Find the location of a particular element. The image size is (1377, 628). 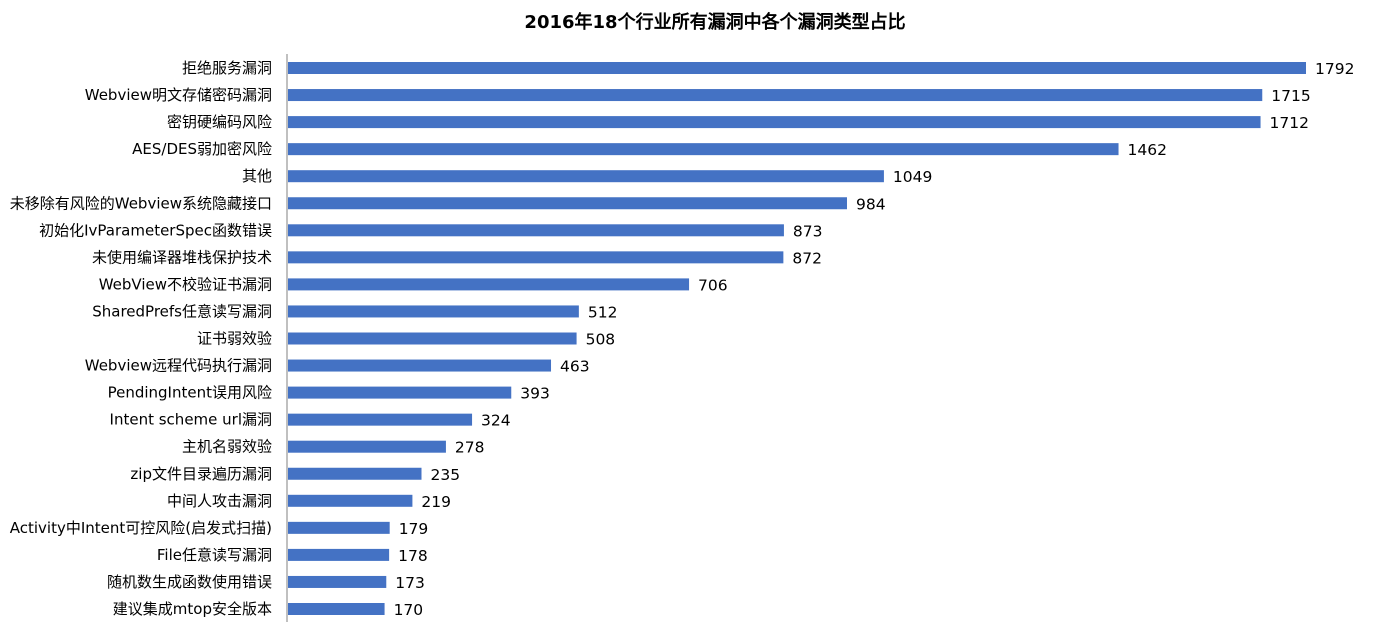

category-label: 未移除有风险的Webview系统隐藏接口 is located at coordinates (141, 203).